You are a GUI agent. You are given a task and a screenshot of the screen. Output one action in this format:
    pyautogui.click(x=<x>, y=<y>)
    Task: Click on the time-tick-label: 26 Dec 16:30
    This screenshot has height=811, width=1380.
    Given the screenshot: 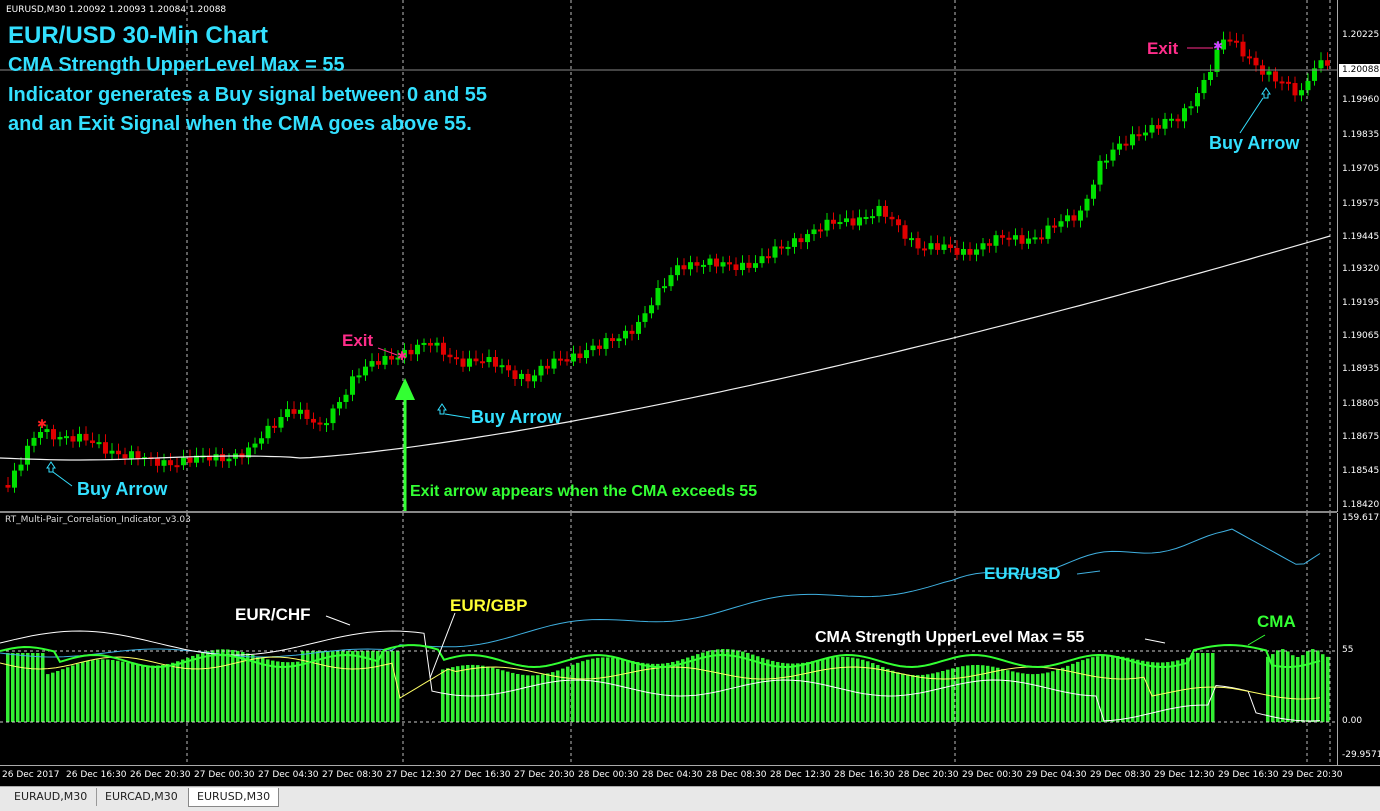 What is the action you would take?
    pyautogui.click(x=96, y=775)
    